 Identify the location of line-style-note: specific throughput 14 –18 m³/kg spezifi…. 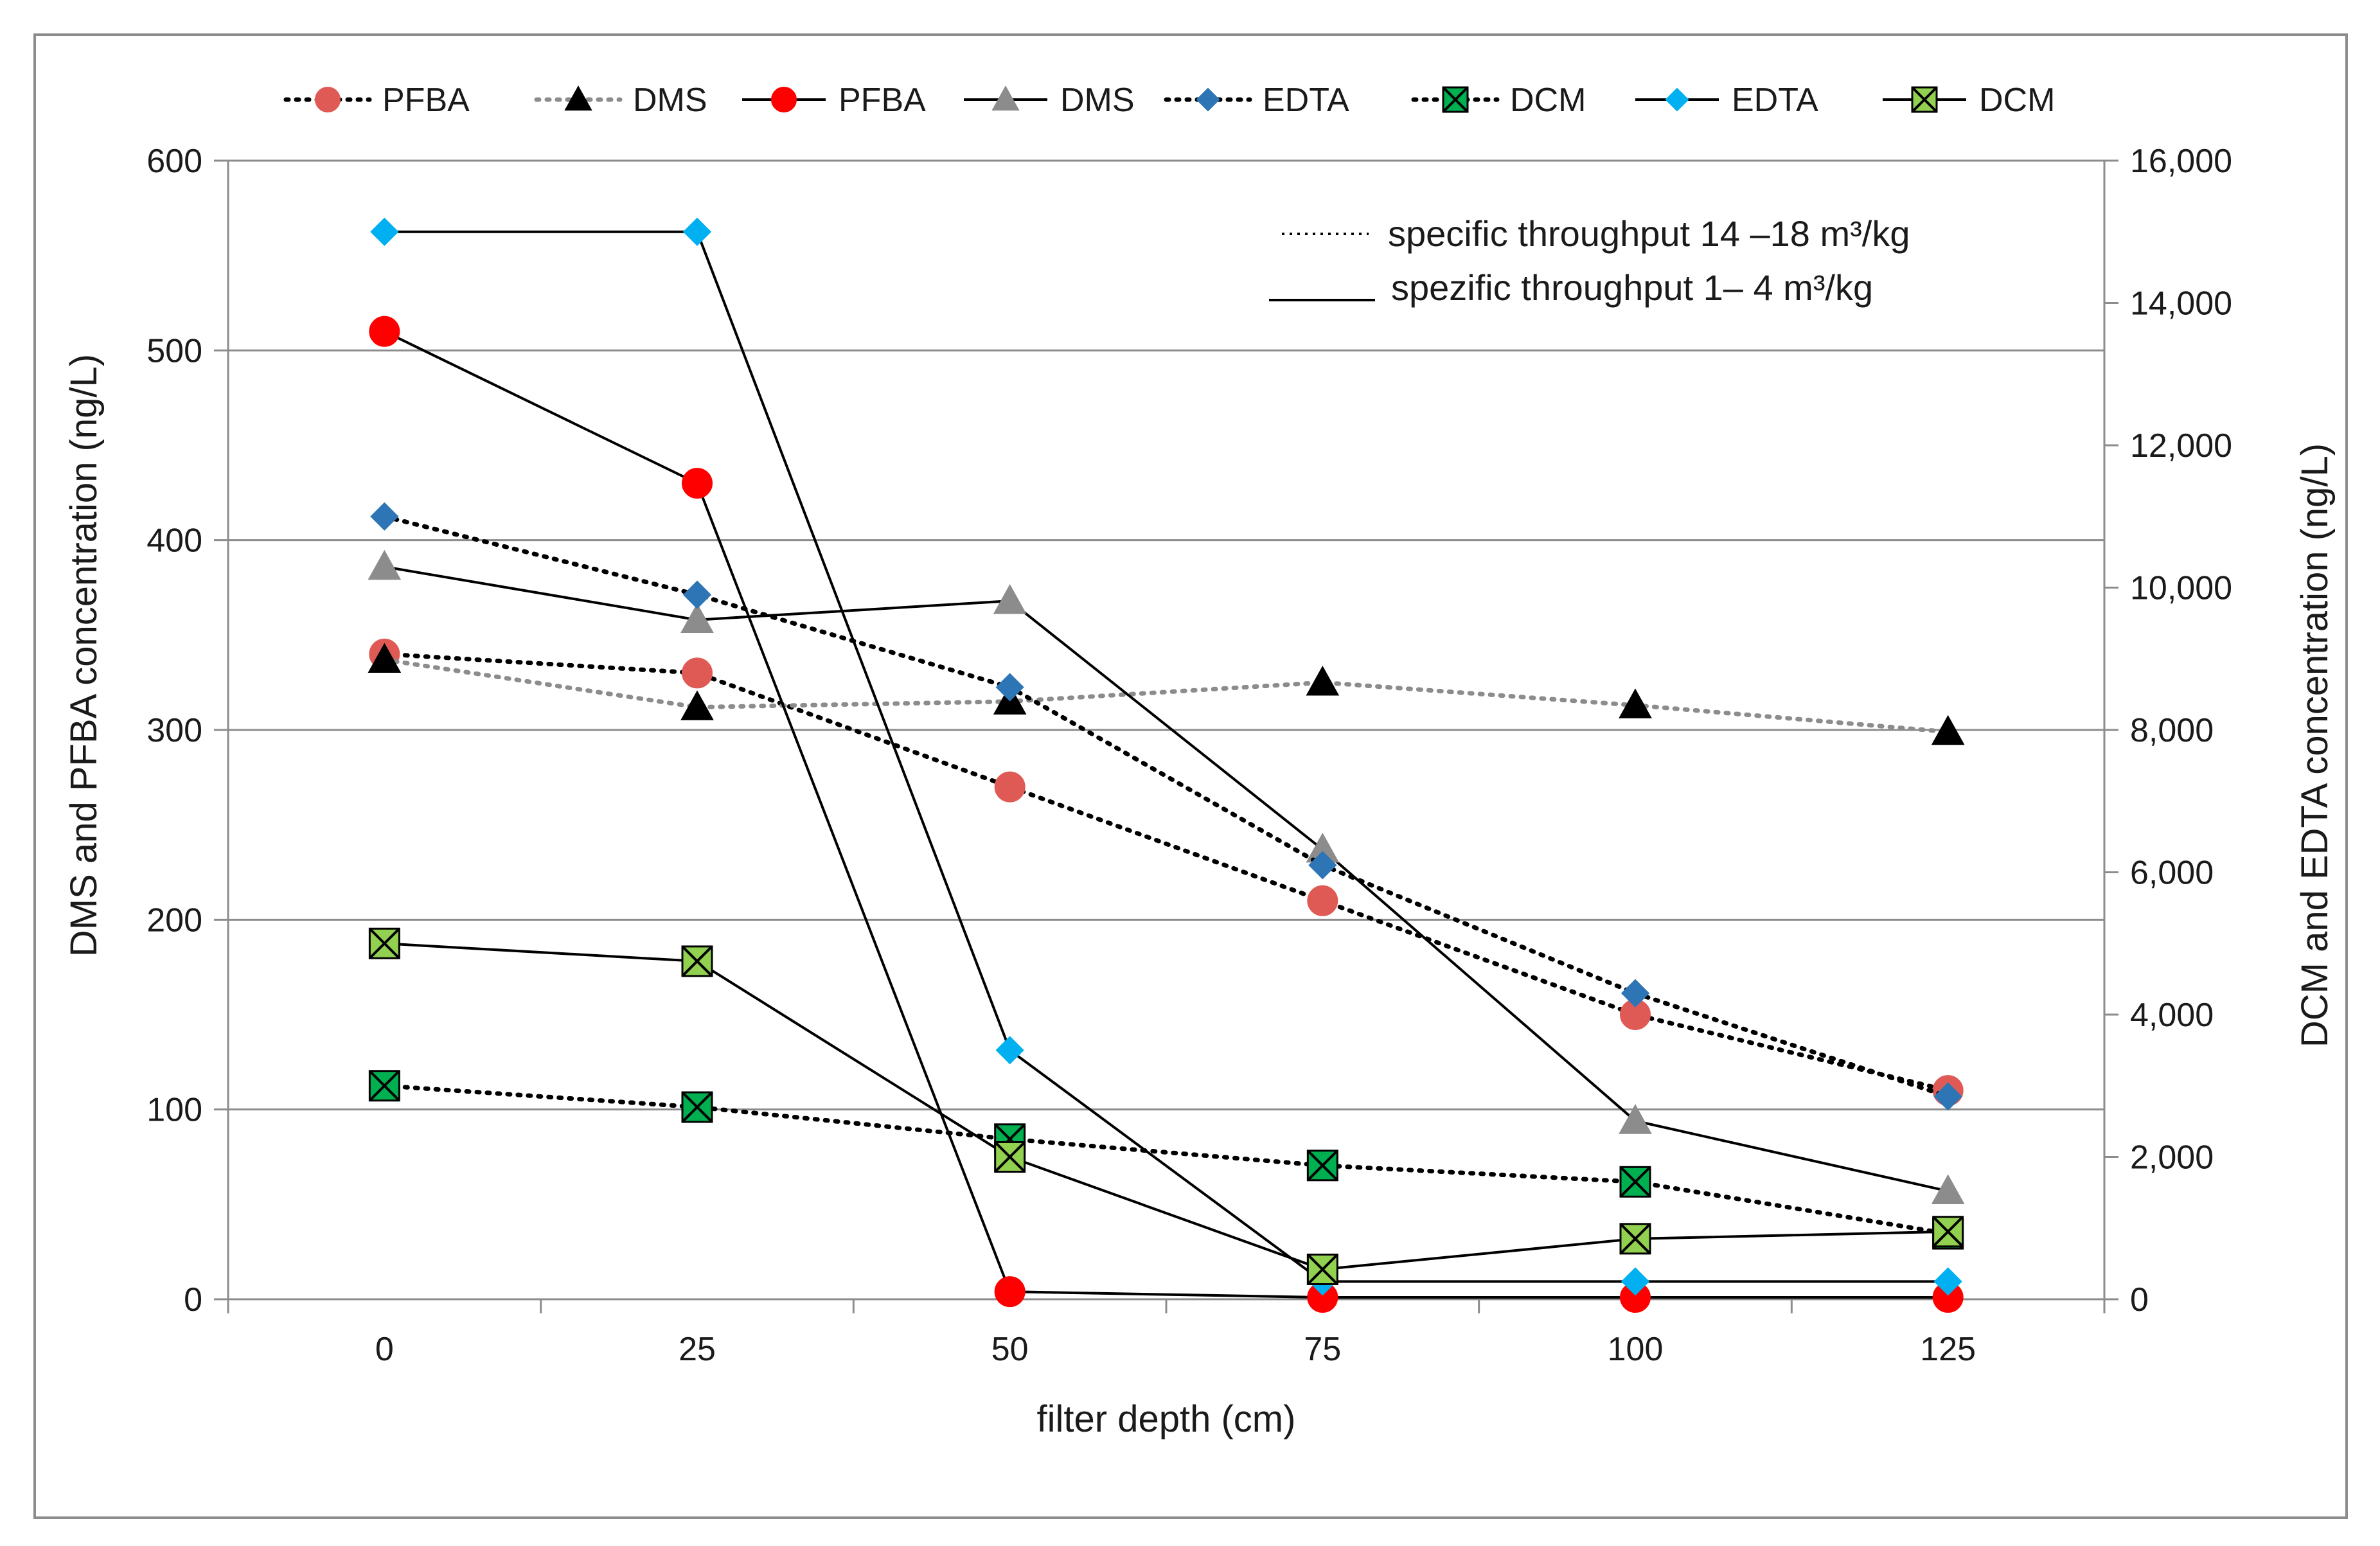
(1589, 260).